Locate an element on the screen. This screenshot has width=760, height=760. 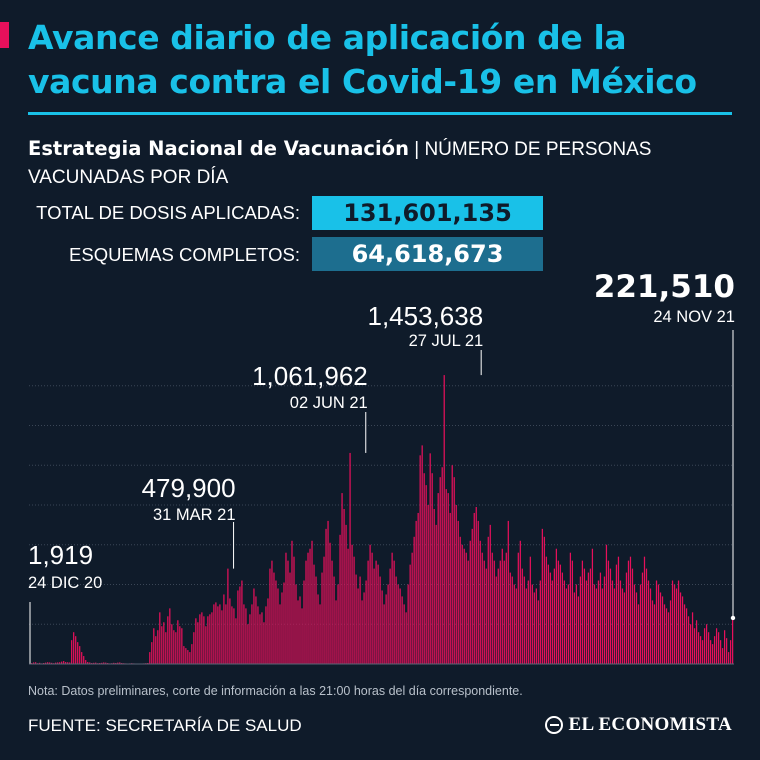
annotation-value: 1,061,962 is located at coordinates (310, 376).